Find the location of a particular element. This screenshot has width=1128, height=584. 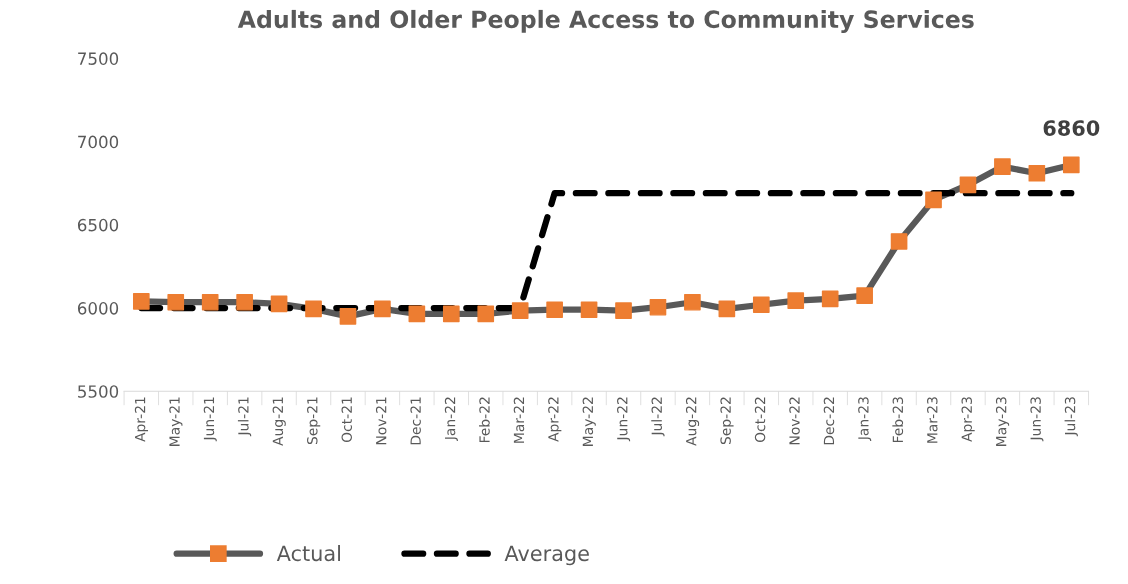

x-tick-label: Apr-21 is located at coordinates (141, 419).